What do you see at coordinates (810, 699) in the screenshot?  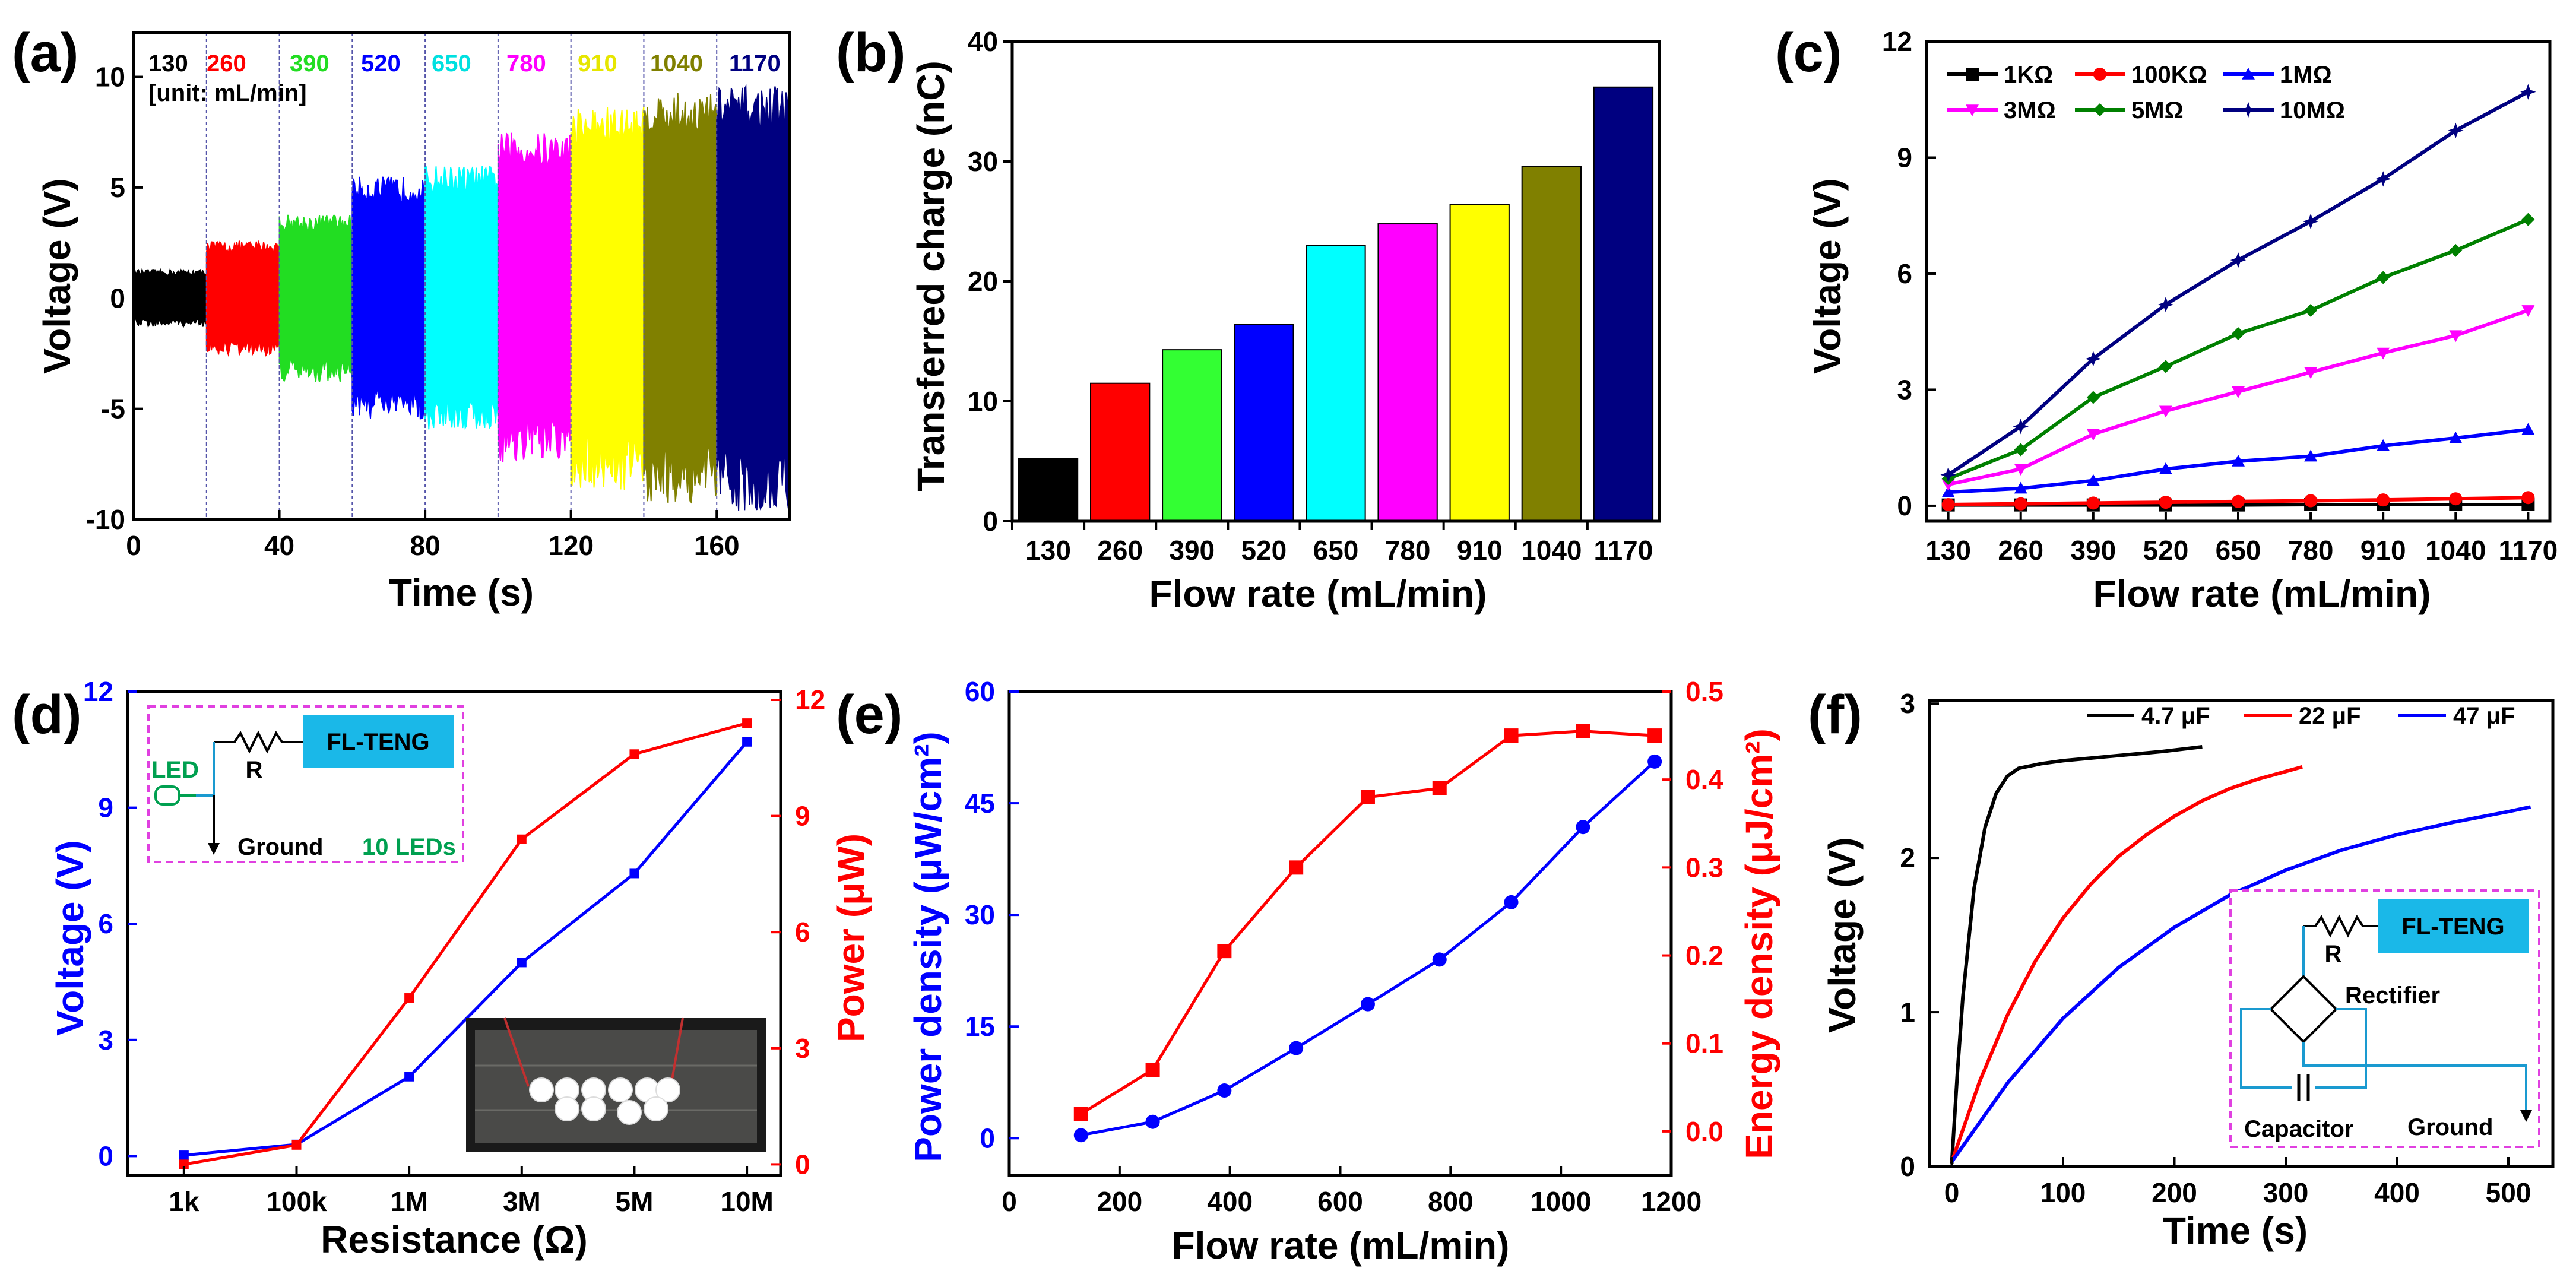 I see `y-right-tick-label: 12` at bounding box center [810, 699].